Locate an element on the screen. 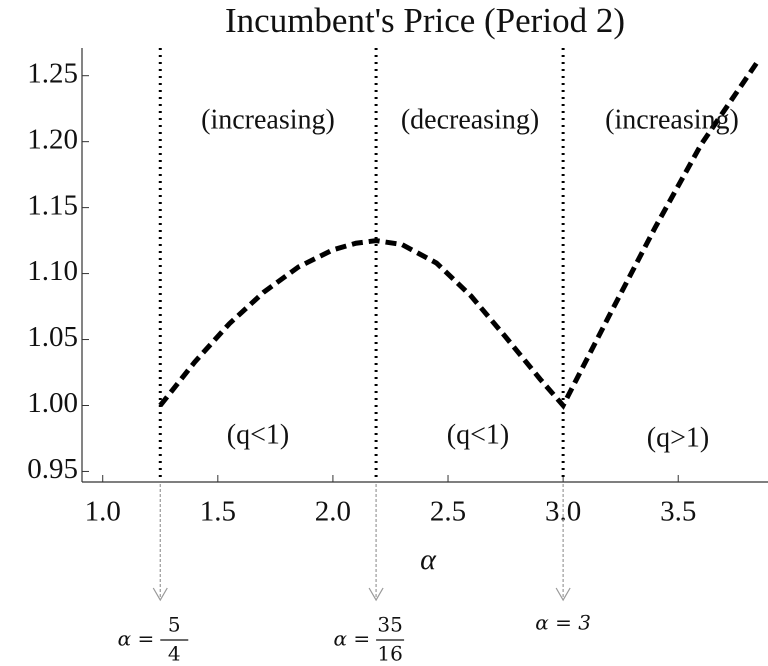  marker-label: 35 is located at coordinates (389, 625).